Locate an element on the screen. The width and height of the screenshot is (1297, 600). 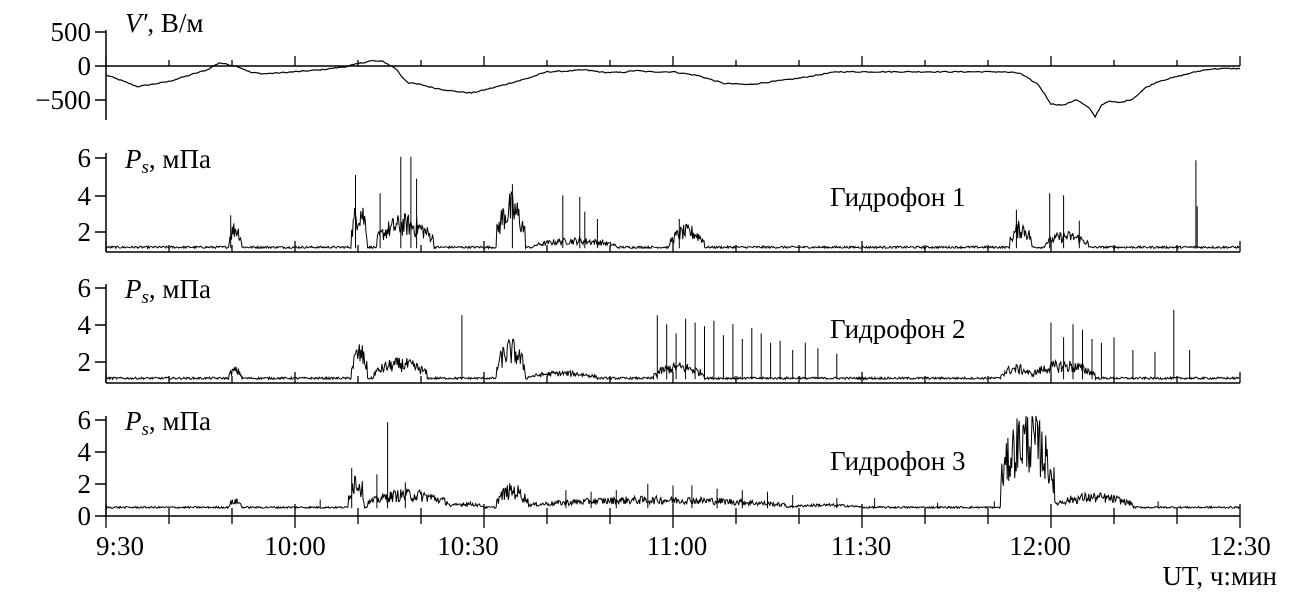
y-tick-label-vprime-0: 0 is located at coordinates (85, 66).